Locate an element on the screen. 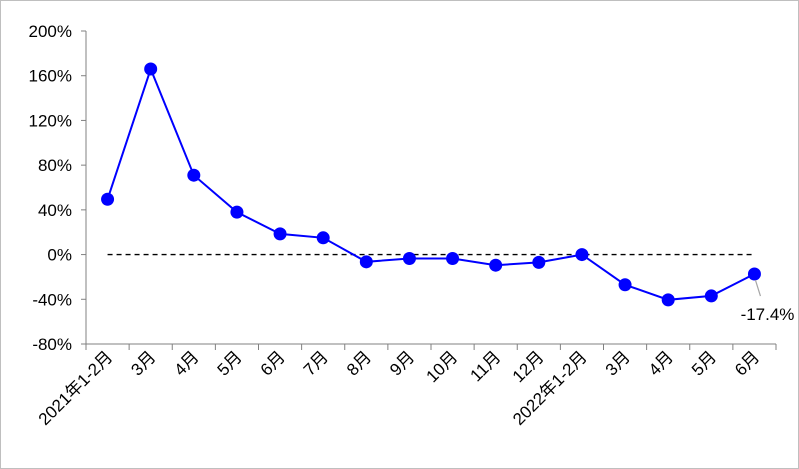 The width and height of the screenshot is (799, 469). x-tick-label: 12月 is located at coordinates (528, 366).